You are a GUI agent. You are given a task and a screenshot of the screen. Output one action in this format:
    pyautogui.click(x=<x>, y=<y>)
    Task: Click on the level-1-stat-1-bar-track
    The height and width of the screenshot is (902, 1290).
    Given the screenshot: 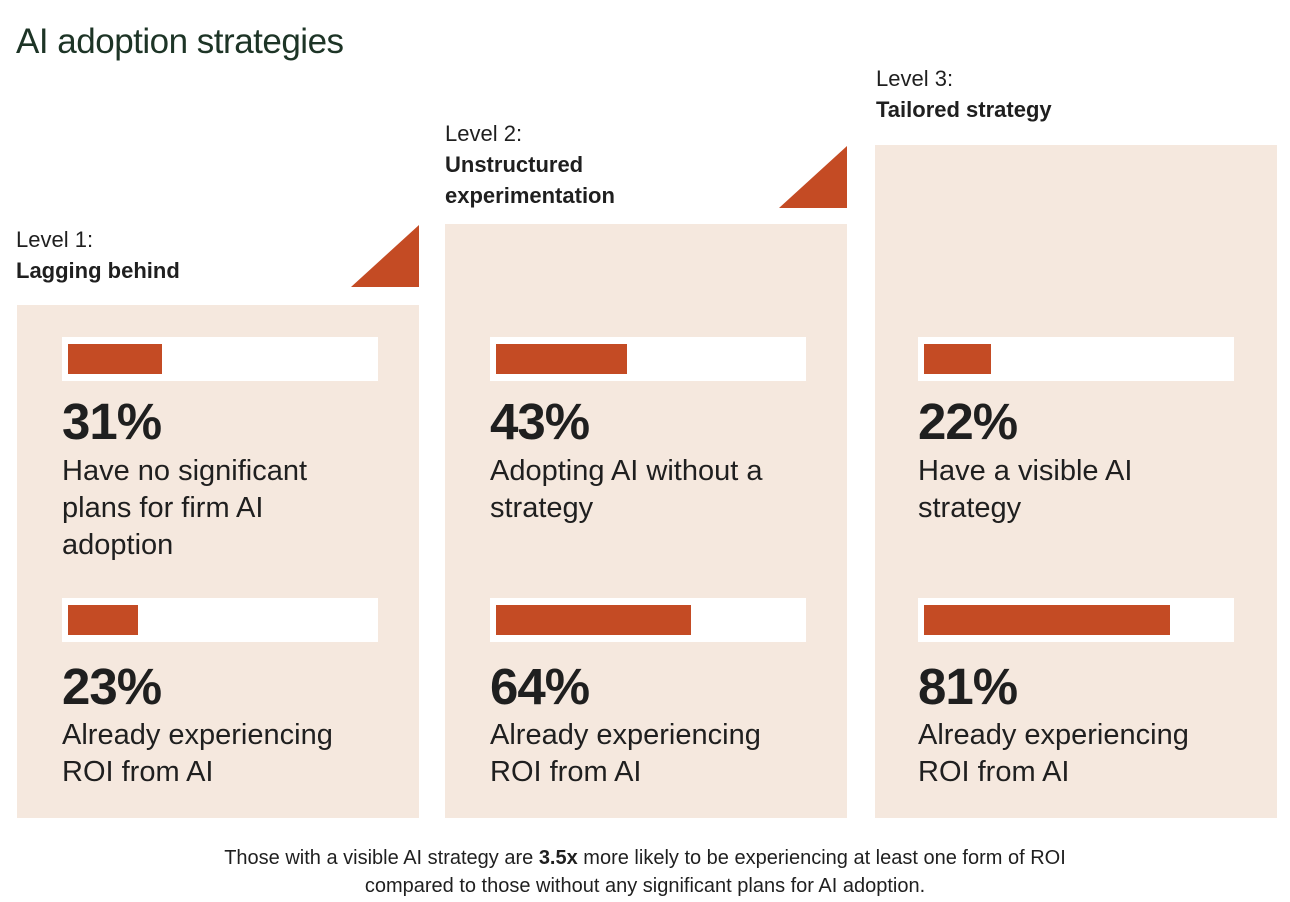 What is the action you would take?
    pyautogui.click(x=220, y=359)
    